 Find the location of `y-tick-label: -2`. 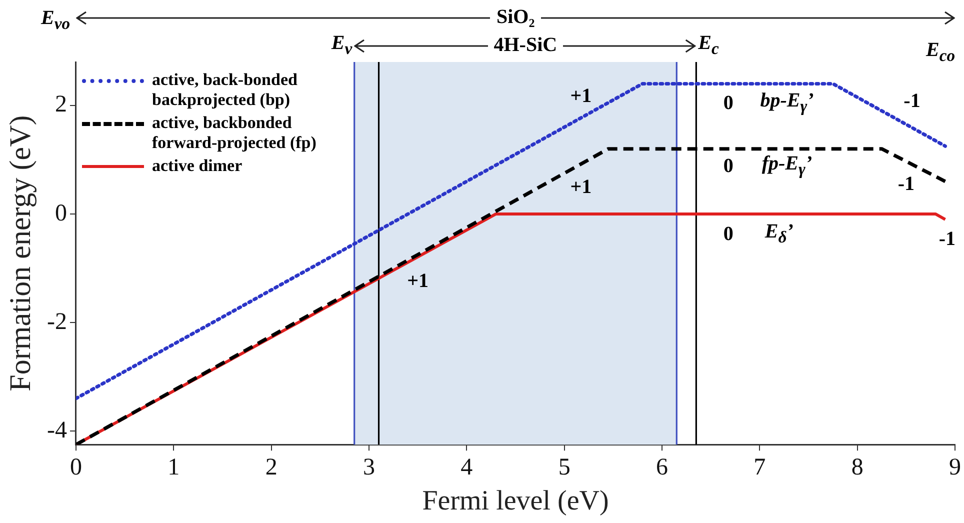

y-tick-label: -2 is located at coordinates (56, 321).